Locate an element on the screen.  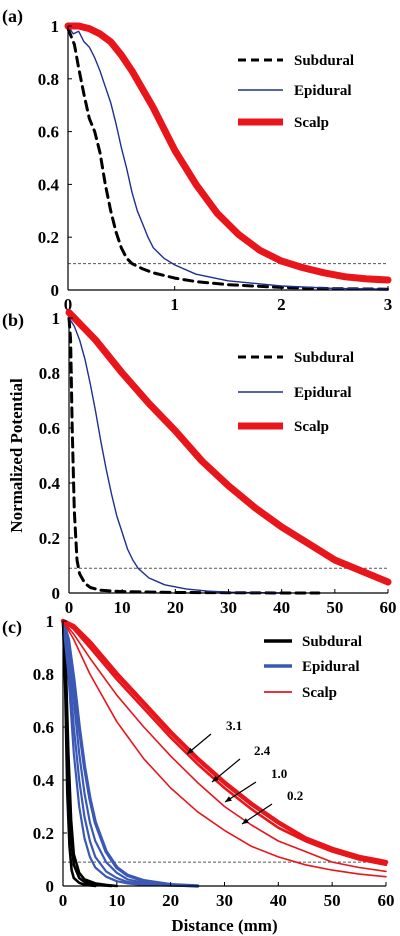
x-axis-title: Distance (mm) is located at coordinates (224, 925).